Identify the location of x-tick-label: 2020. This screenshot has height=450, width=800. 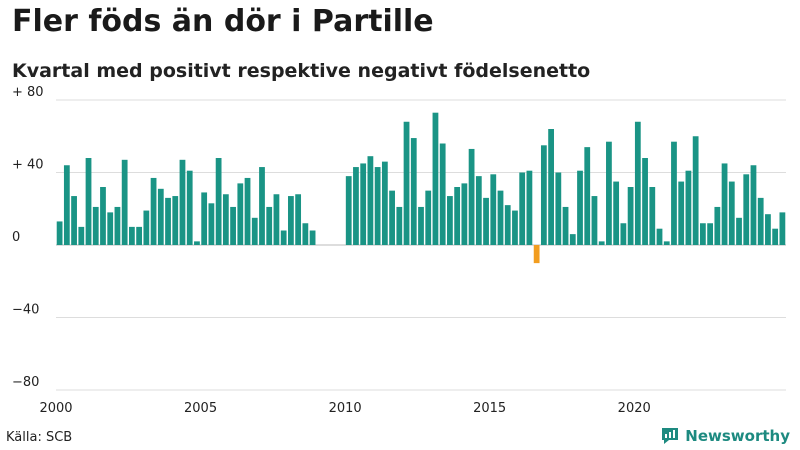
(634, 408).